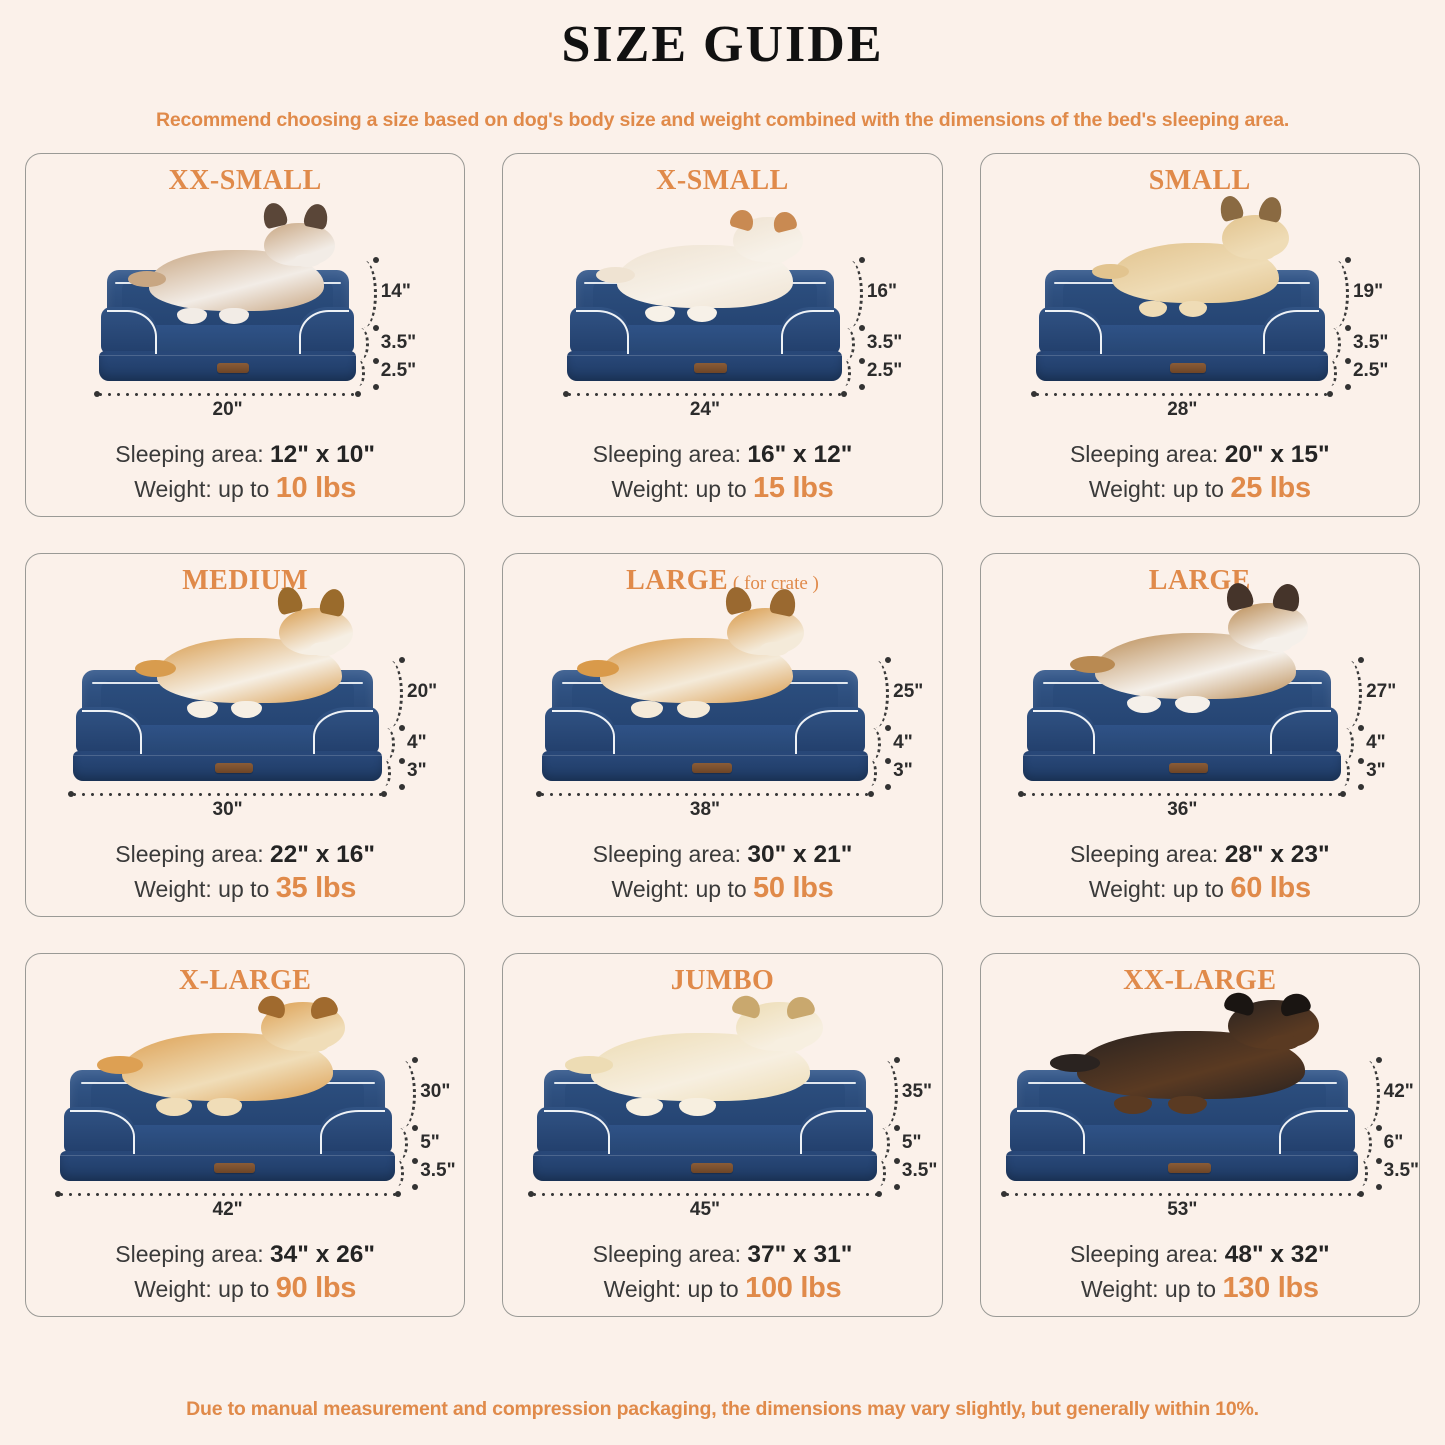  Describe the element at coordinates (917, 1092) in the screenshot. I see `height-dimension-label: 35"` at that location.